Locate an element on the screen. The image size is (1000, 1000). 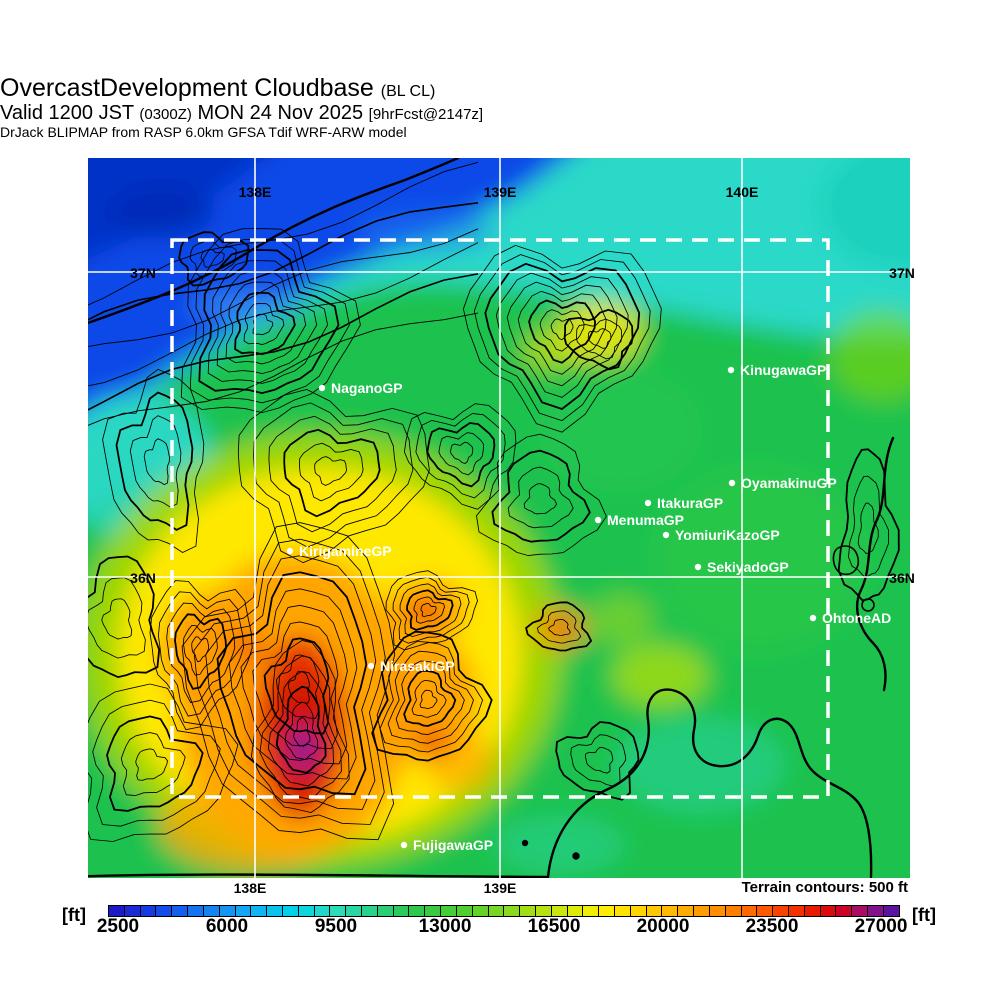
title-main: OvercastDevelopment Cloudbase is located at coordinates (187, 88).